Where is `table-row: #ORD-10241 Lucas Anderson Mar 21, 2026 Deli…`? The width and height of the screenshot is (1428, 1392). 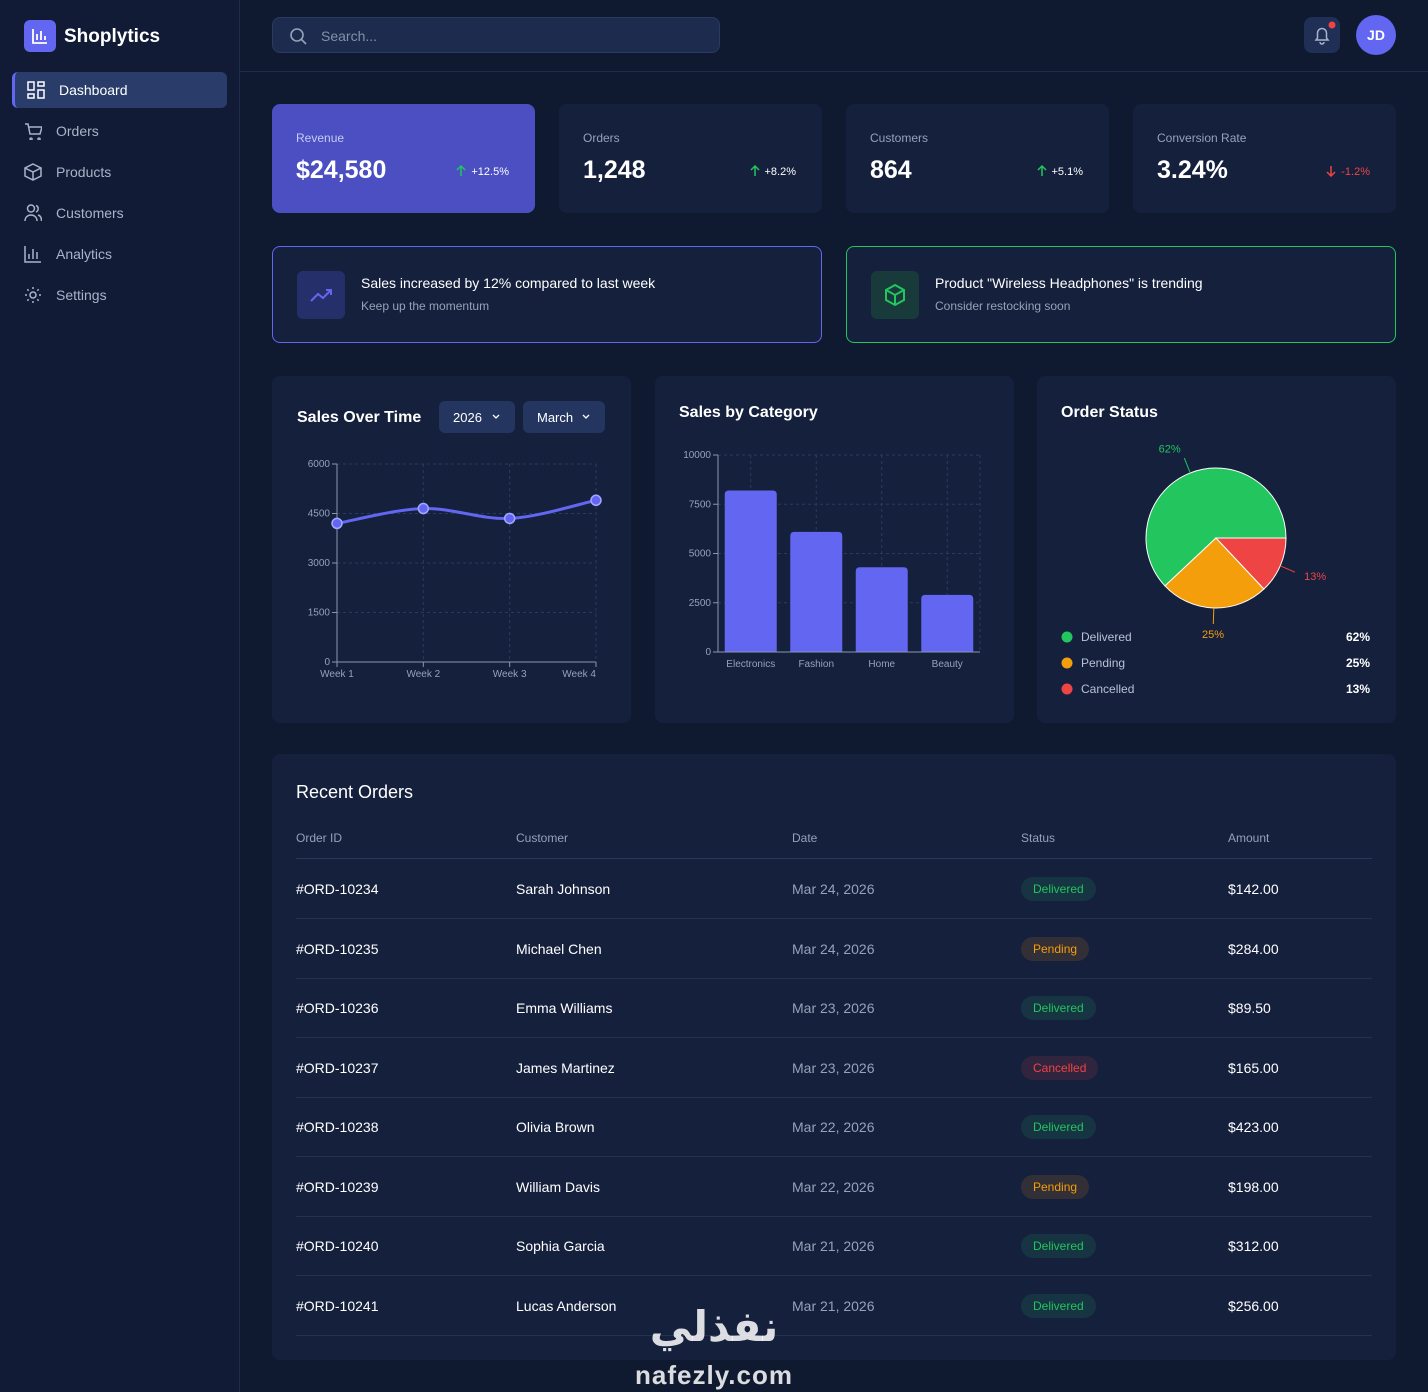
table-row: #ORD-10241 Lucas Anderson Mar 21, 2026 Deli… is located at coordinates (834, 1305).